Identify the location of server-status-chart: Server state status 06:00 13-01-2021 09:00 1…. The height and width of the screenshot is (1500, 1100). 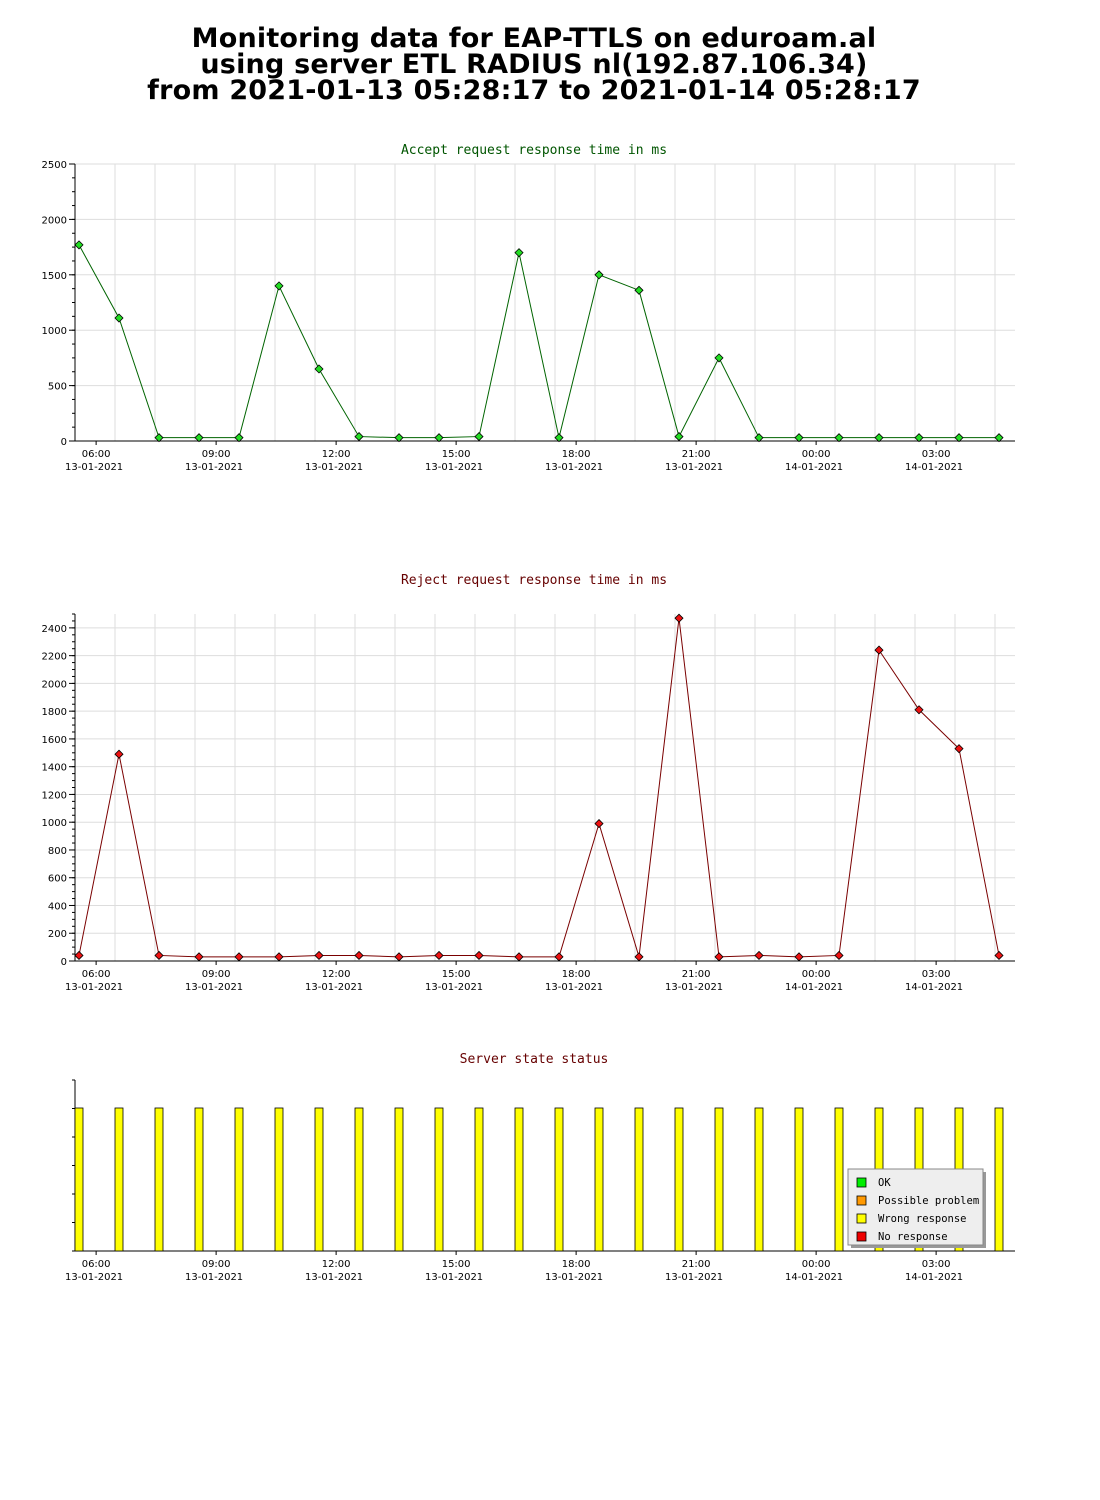
(540, 1167).